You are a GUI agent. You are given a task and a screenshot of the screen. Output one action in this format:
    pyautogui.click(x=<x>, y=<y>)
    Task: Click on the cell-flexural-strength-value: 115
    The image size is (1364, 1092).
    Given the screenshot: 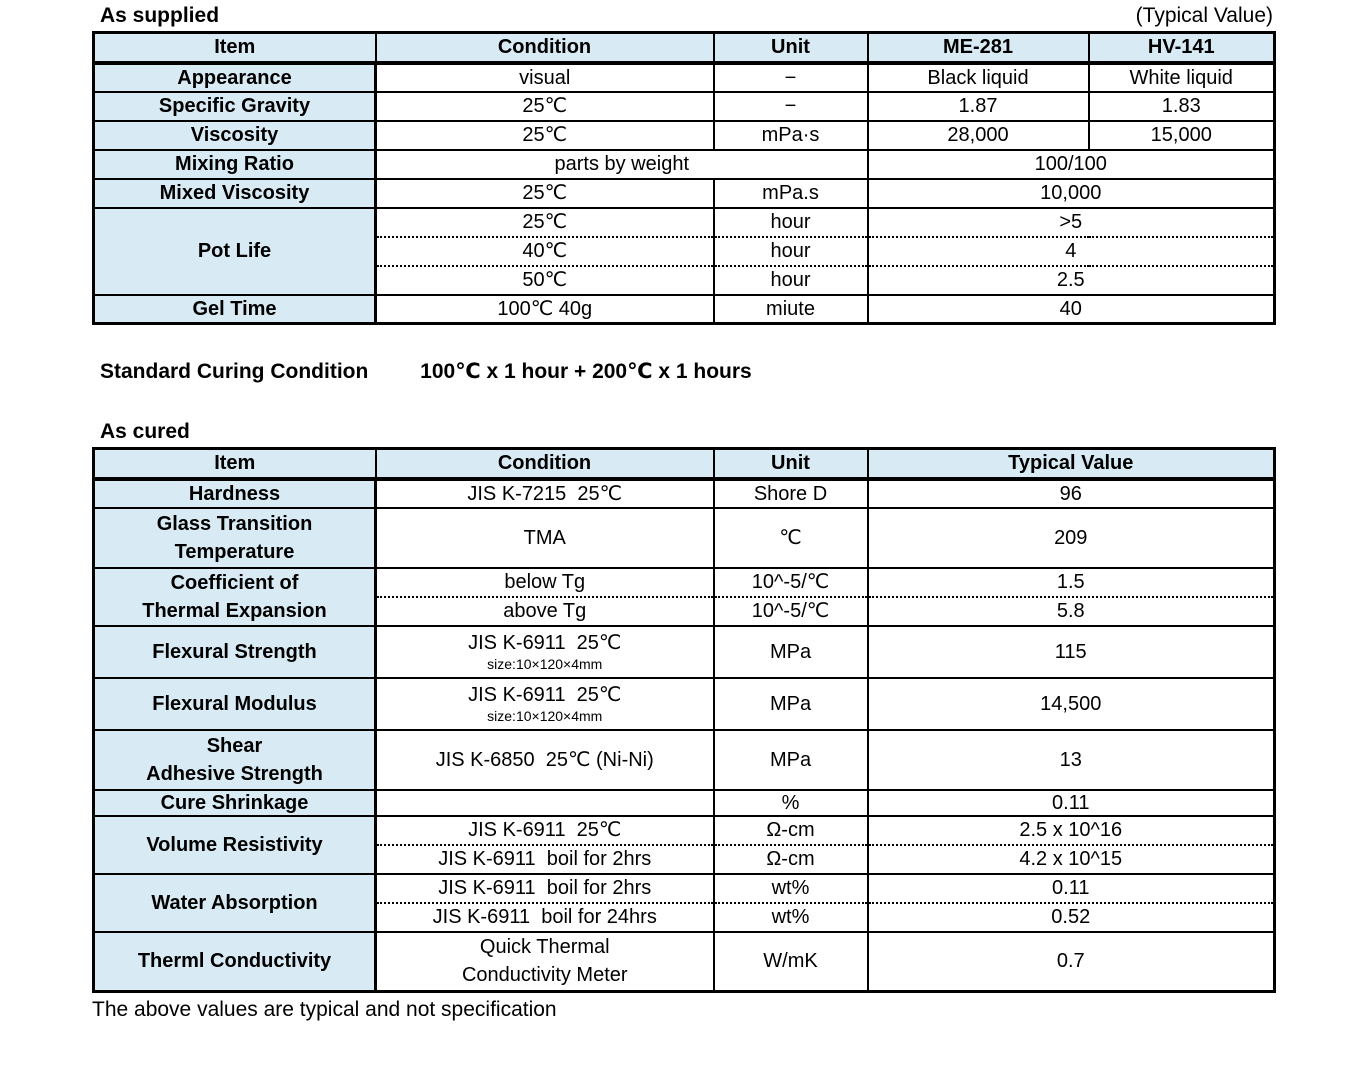 What is the action you would take?
    pyautogui.click(x=1071, y=651)
    